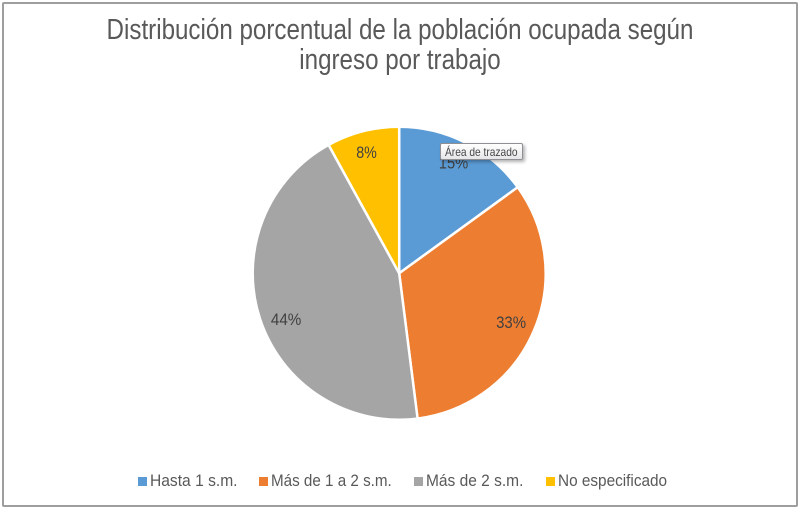  What do you see at coordinates (286, 319) in the screenshot?
I see `svg-text: 44%` at bounding box center [286, 319].